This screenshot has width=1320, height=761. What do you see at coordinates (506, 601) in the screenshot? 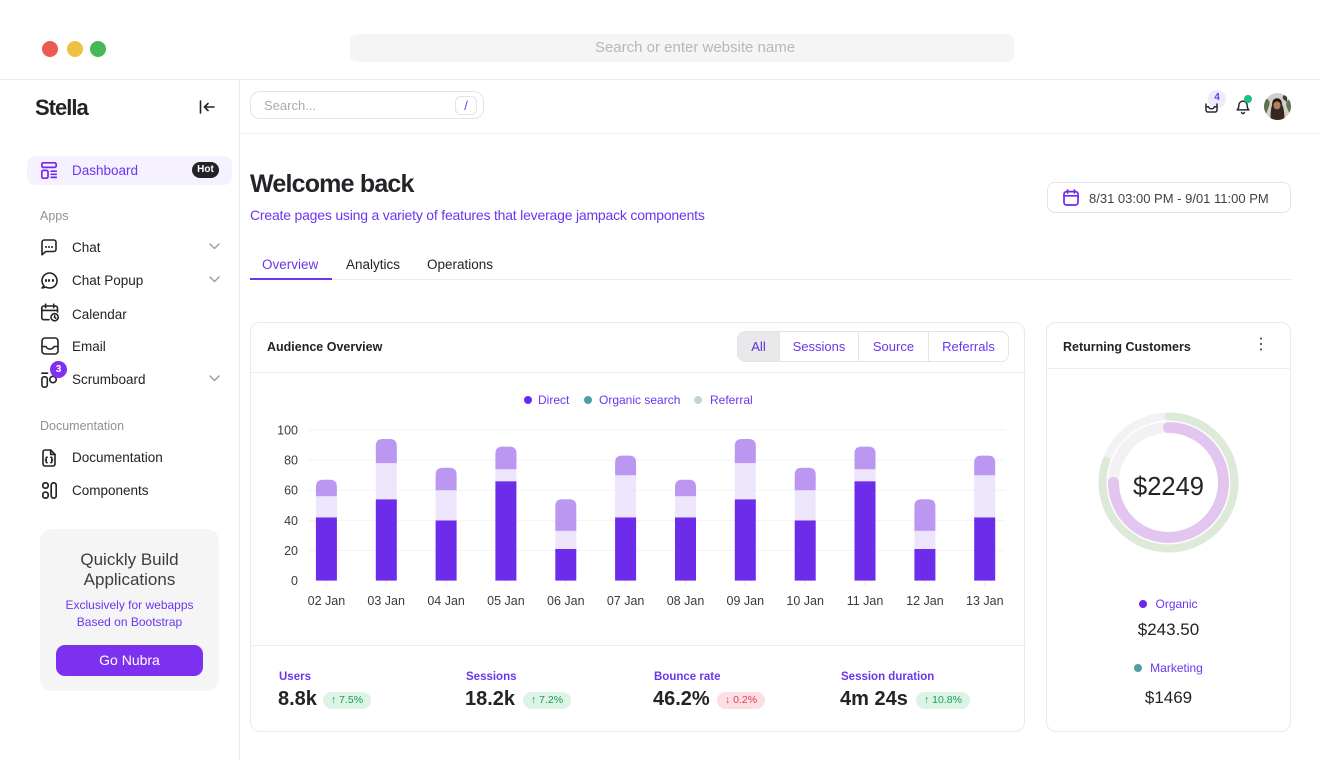
I see `svg-text: 05 Jan` at bounding box center [506, 601].